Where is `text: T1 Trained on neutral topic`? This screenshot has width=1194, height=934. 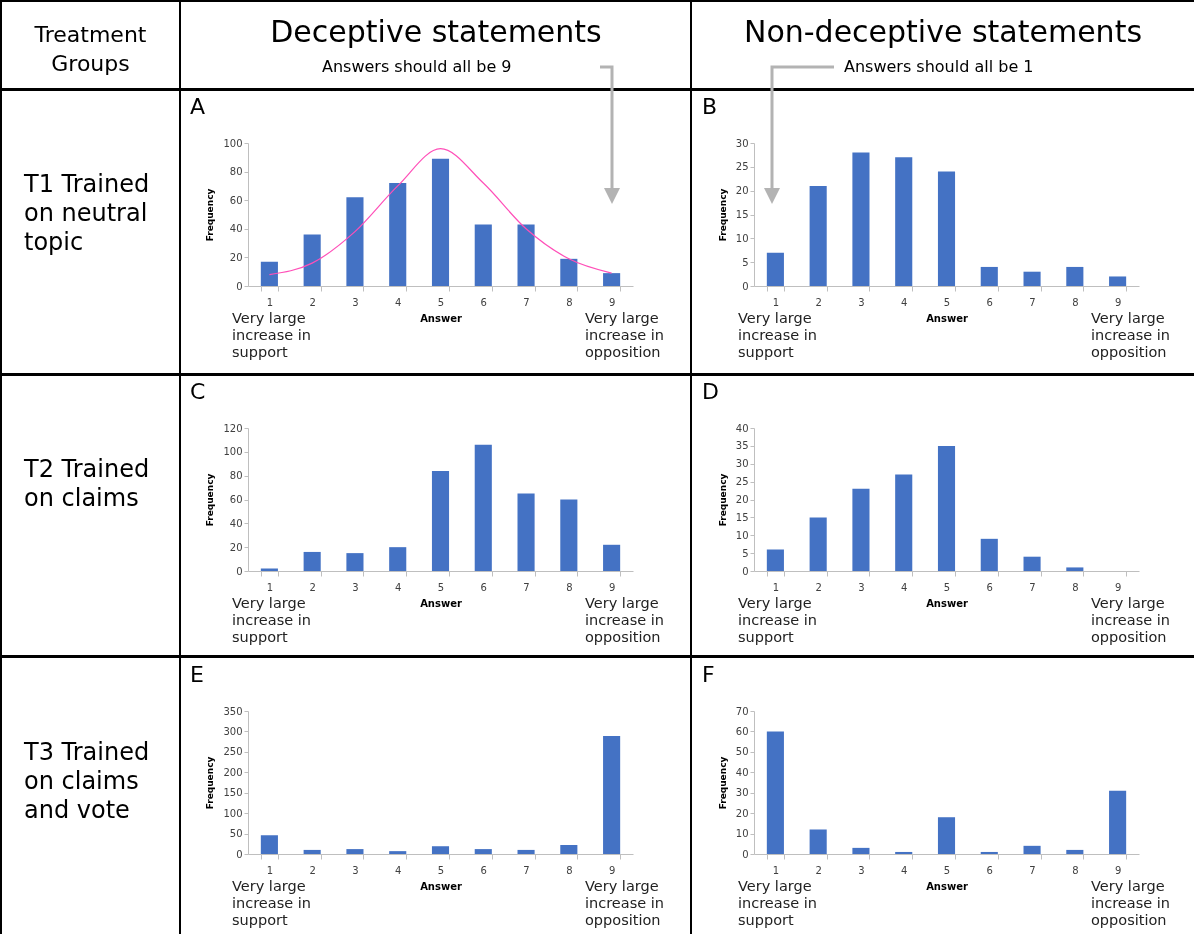 text: T1 Trained on neutral topic is located at coordinates (87, 213).